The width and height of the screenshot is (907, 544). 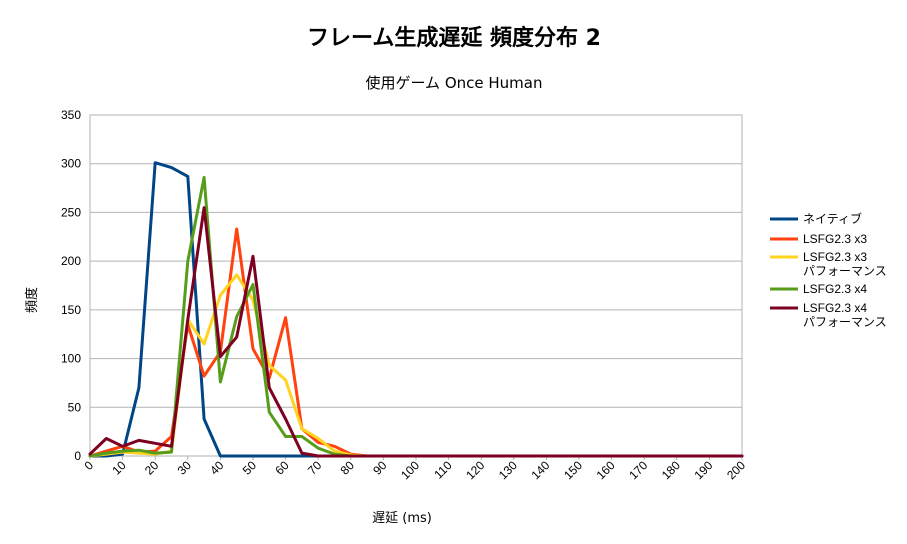 I want to click on y-tick-label: 350, so click(x=71, y=115).